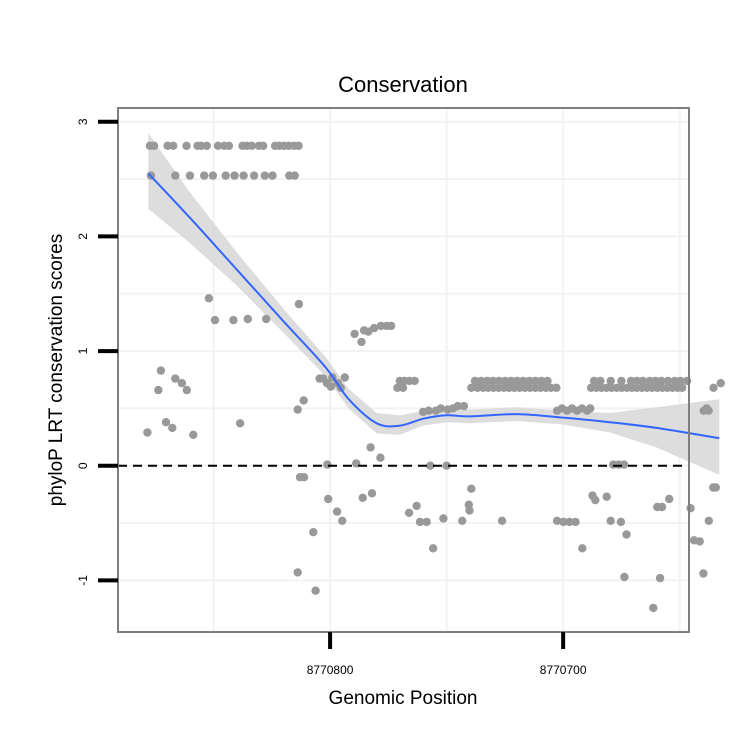 This screenshot has width=750, height=750. What do you see at coordinates (83, 236) in the screenshot?
I see `y-tick-label: 2` at bounding box center [83, 236].